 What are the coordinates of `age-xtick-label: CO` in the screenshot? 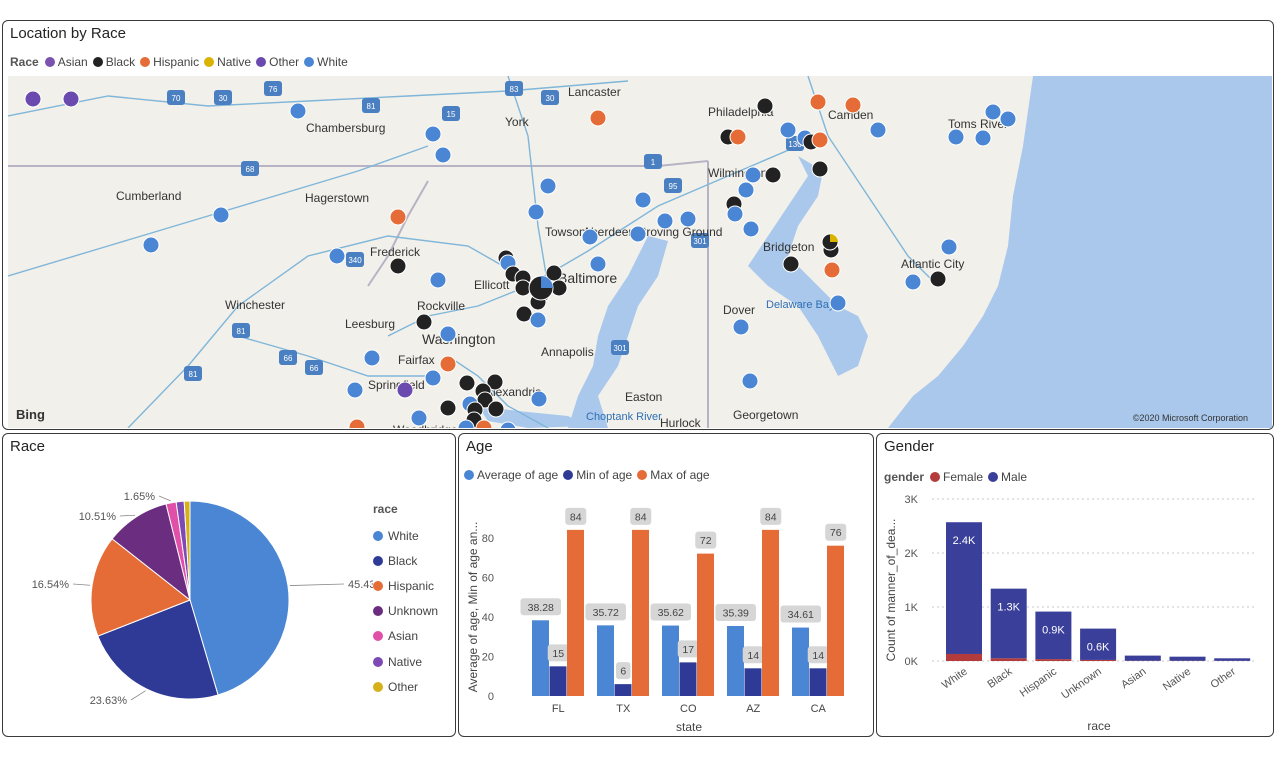 It's located at (688, 709).